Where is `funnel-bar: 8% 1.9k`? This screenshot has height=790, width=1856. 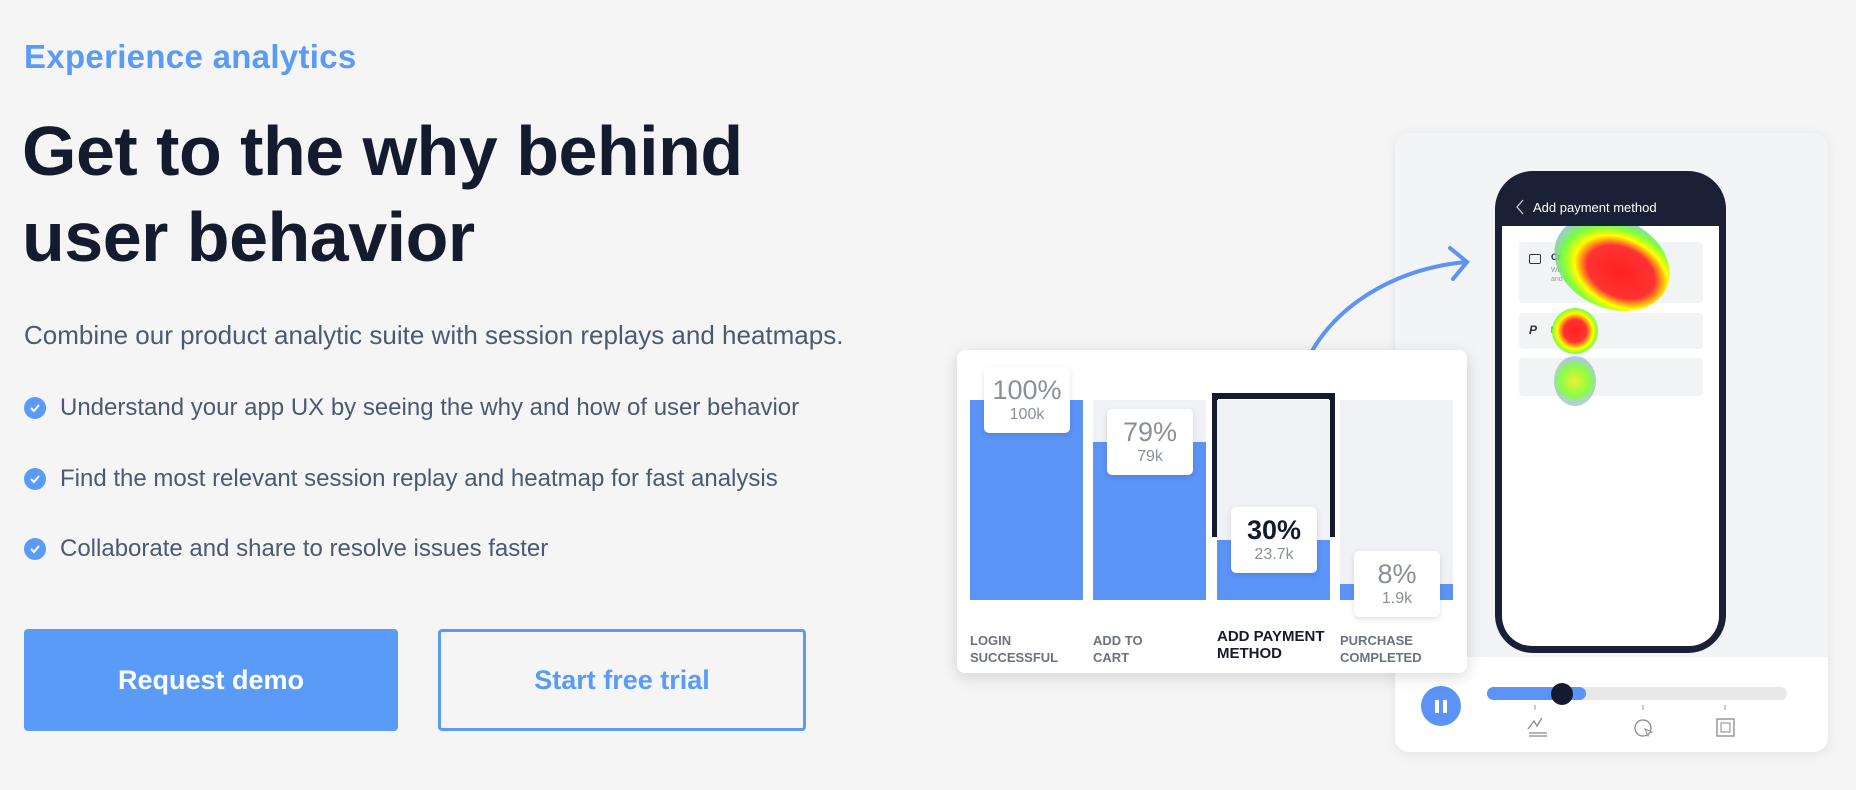 funnel-bar: 8% 1.9k is located at coordinates (1396, 508).